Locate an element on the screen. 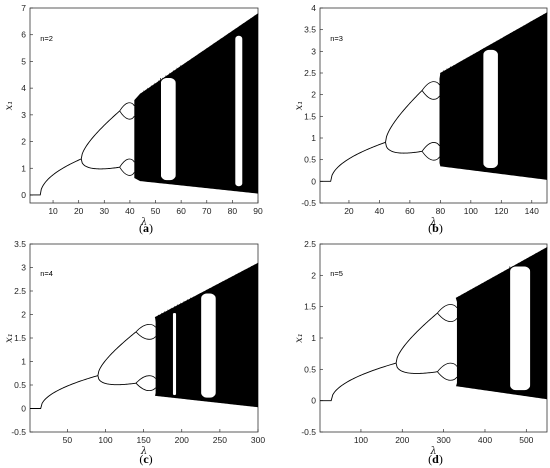 This screenshot has height=468, width=550. panel-caption: (b) is located at coordinates (435, 228).